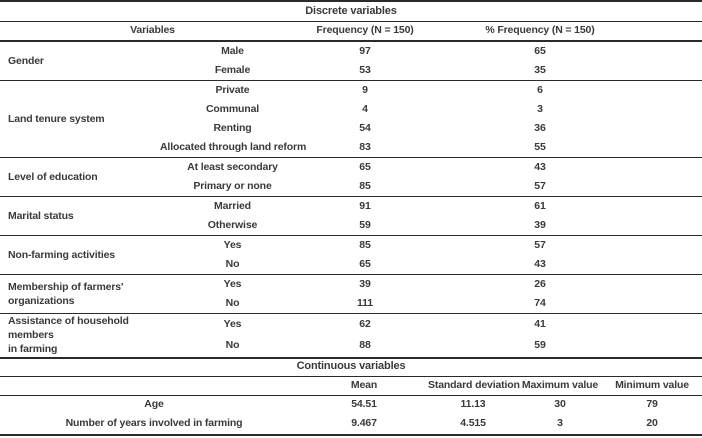  Describe the element at coordinates (365, 345) in the screenshot. I see `frequency-cell: 88` at that location.